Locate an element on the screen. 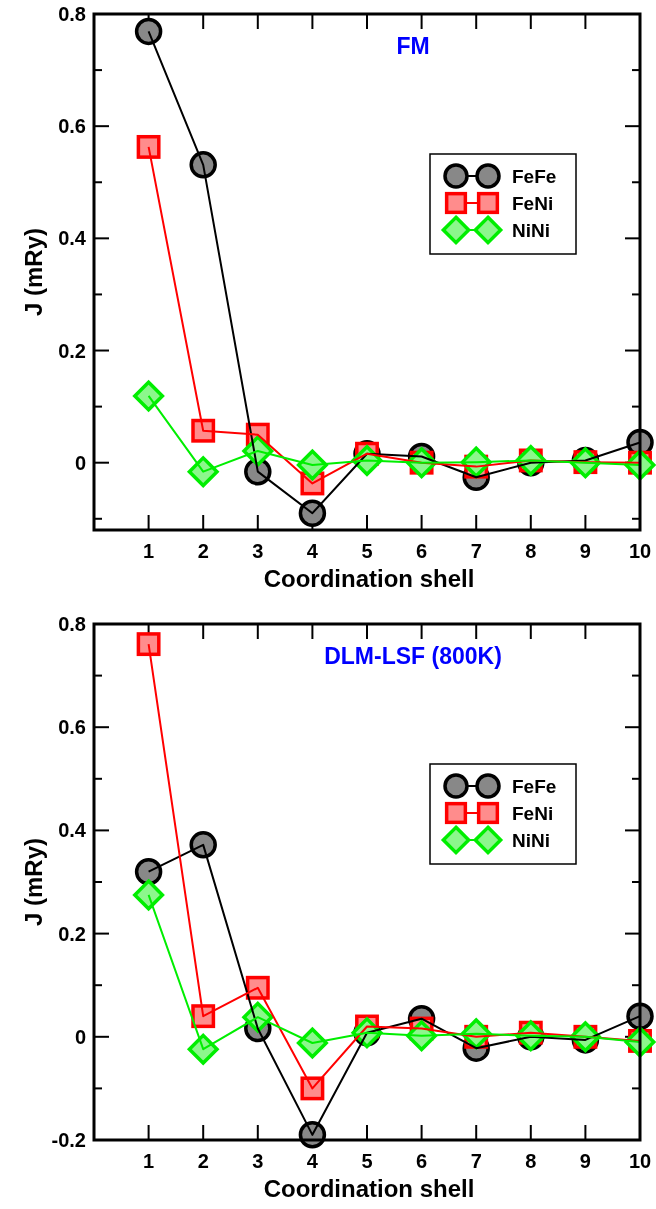 This screenshot has width=656, height=1209. text: DLM-LSF (800K) is located at coordinates (413, 656).